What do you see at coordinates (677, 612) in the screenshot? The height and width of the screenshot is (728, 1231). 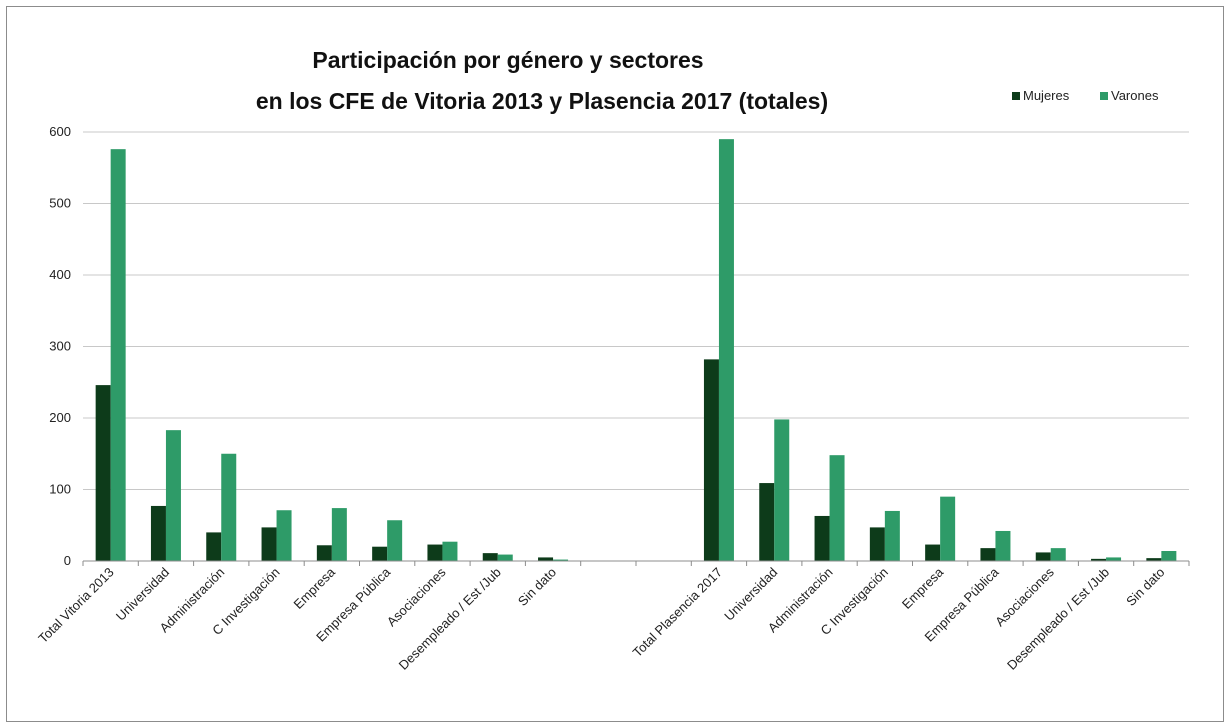 I see `x-tick-label: Total Plasencia 2017` at bounding box center [677, 612].